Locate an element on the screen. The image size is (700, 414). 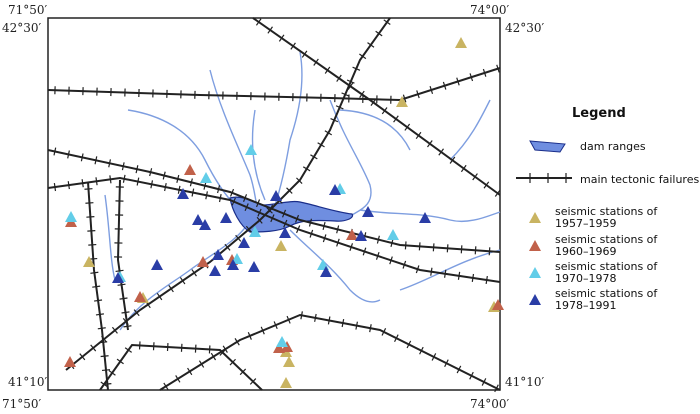
fault-line is located at coordinates (122, 255).